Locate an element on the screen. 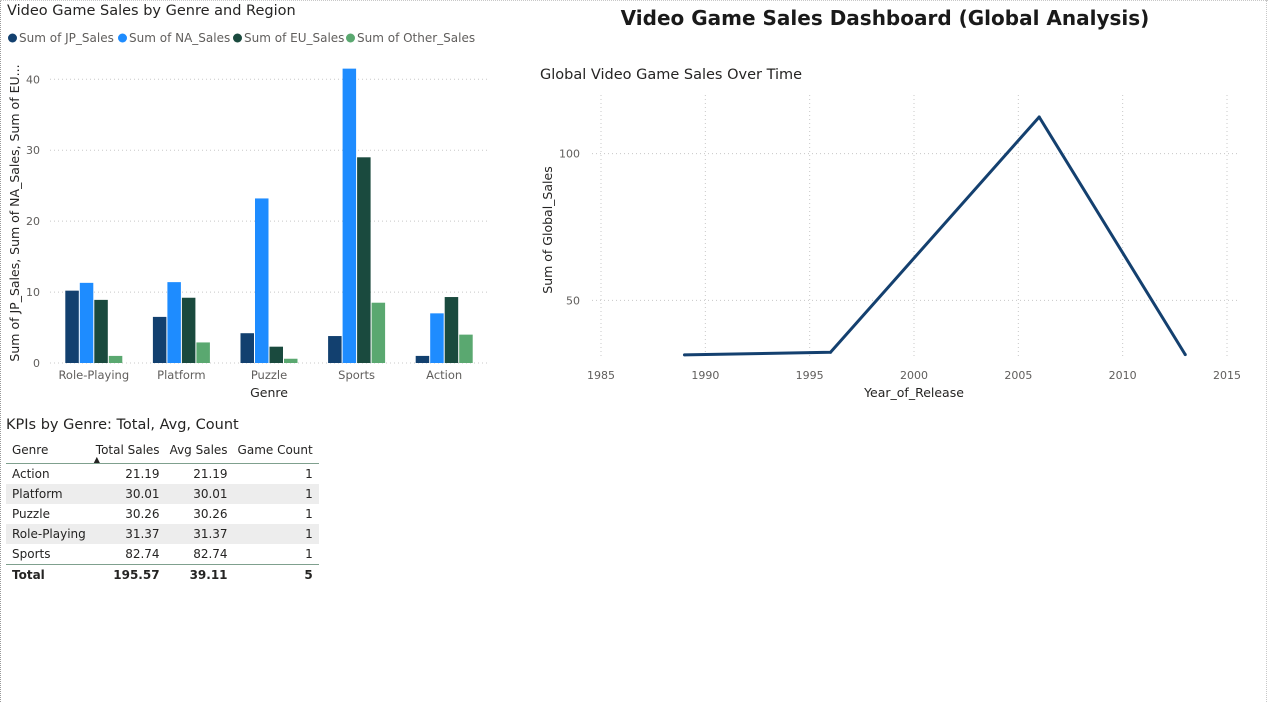 This screenshot has width=1268, height=702. total-cell: 195.57 is located at coordinates (128, 574).